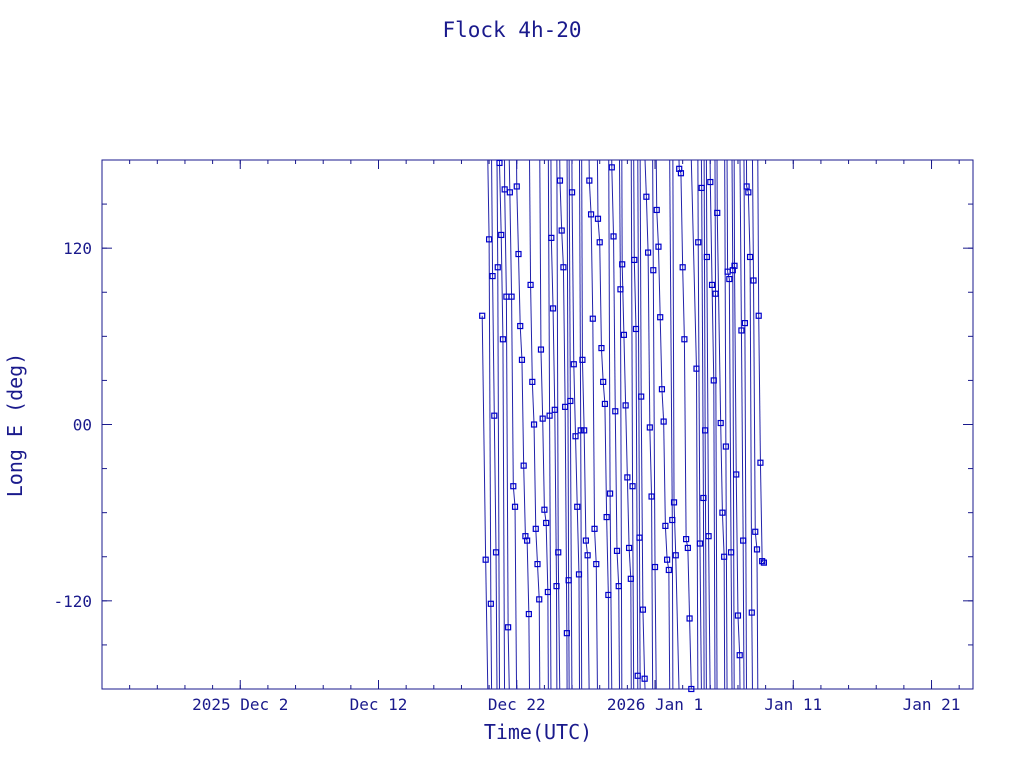 Image resolution: width=1024 pixels, height=768 pixels. What do you see at coordinates (240, 704) in the screenshot?
I see `x-tick-label: 2025 Dec 2` at bounding box center [240, 704].